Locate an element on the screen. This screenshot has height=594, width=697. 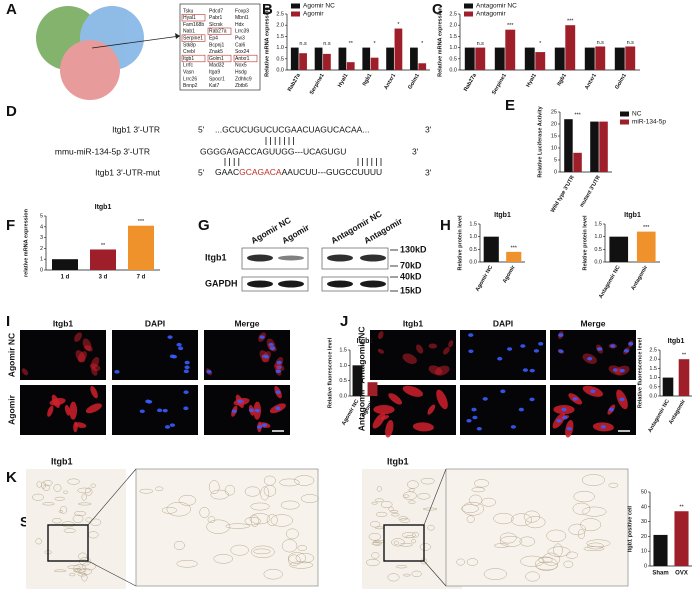
gene-name: Foxp3 is located at coordinates (242, 11).